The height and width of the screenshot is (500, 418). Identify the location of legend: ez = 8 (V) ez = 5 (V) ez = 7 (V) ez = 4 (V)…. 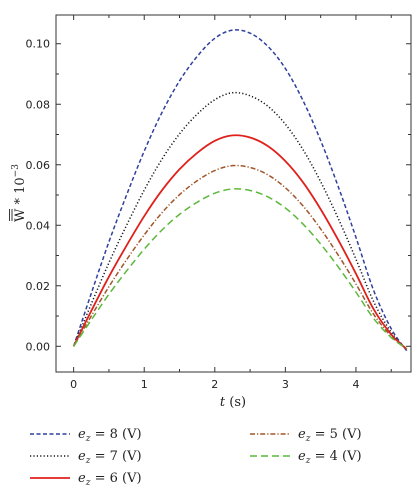
(196, 457).